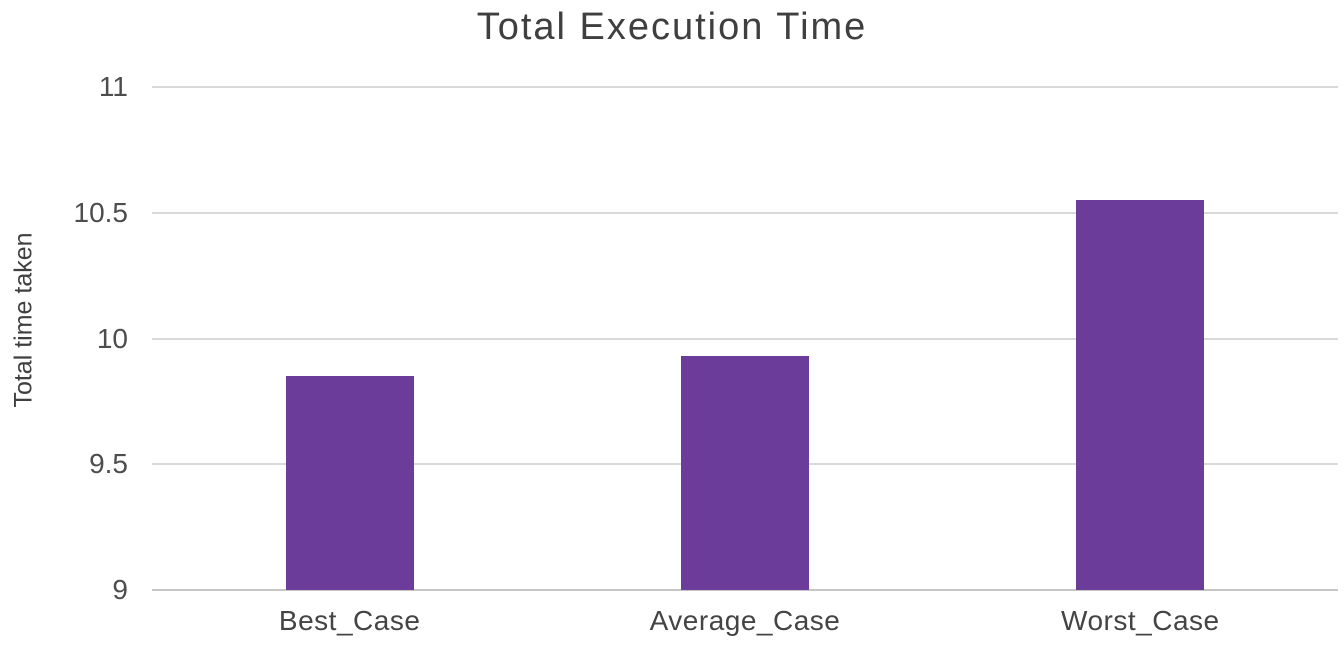 This screenshot has height=648, width=1344. Describe the element at coordinates (349, 620) in the screenshot. I see `x-category-label-best_case: Best_Case` at that location.